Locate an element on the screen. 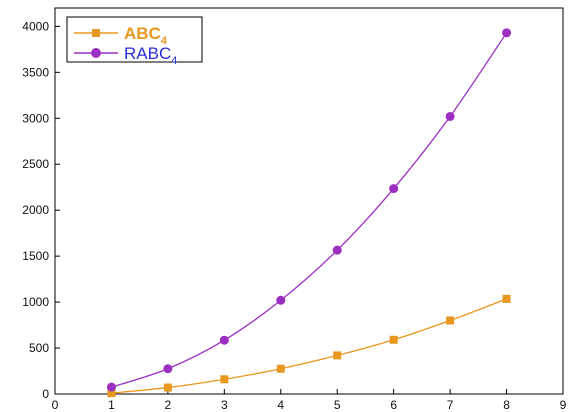 This screenshot has height=412, width=568. x-tick-label: 7 is located at coordinates (450, 405).